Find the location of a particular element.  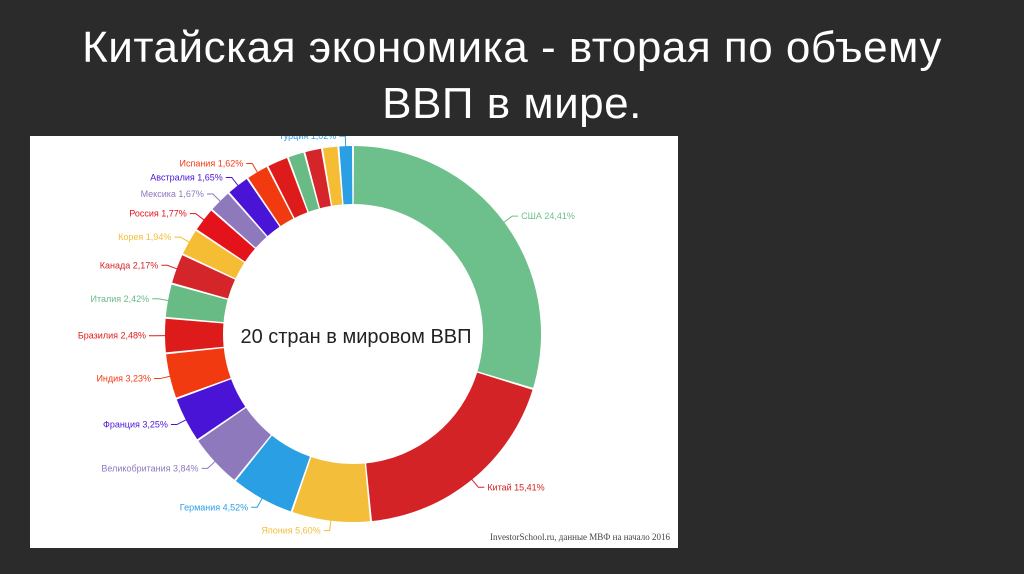

slice-label-7: Индия 3,23% is located at coordinates (123, 379).